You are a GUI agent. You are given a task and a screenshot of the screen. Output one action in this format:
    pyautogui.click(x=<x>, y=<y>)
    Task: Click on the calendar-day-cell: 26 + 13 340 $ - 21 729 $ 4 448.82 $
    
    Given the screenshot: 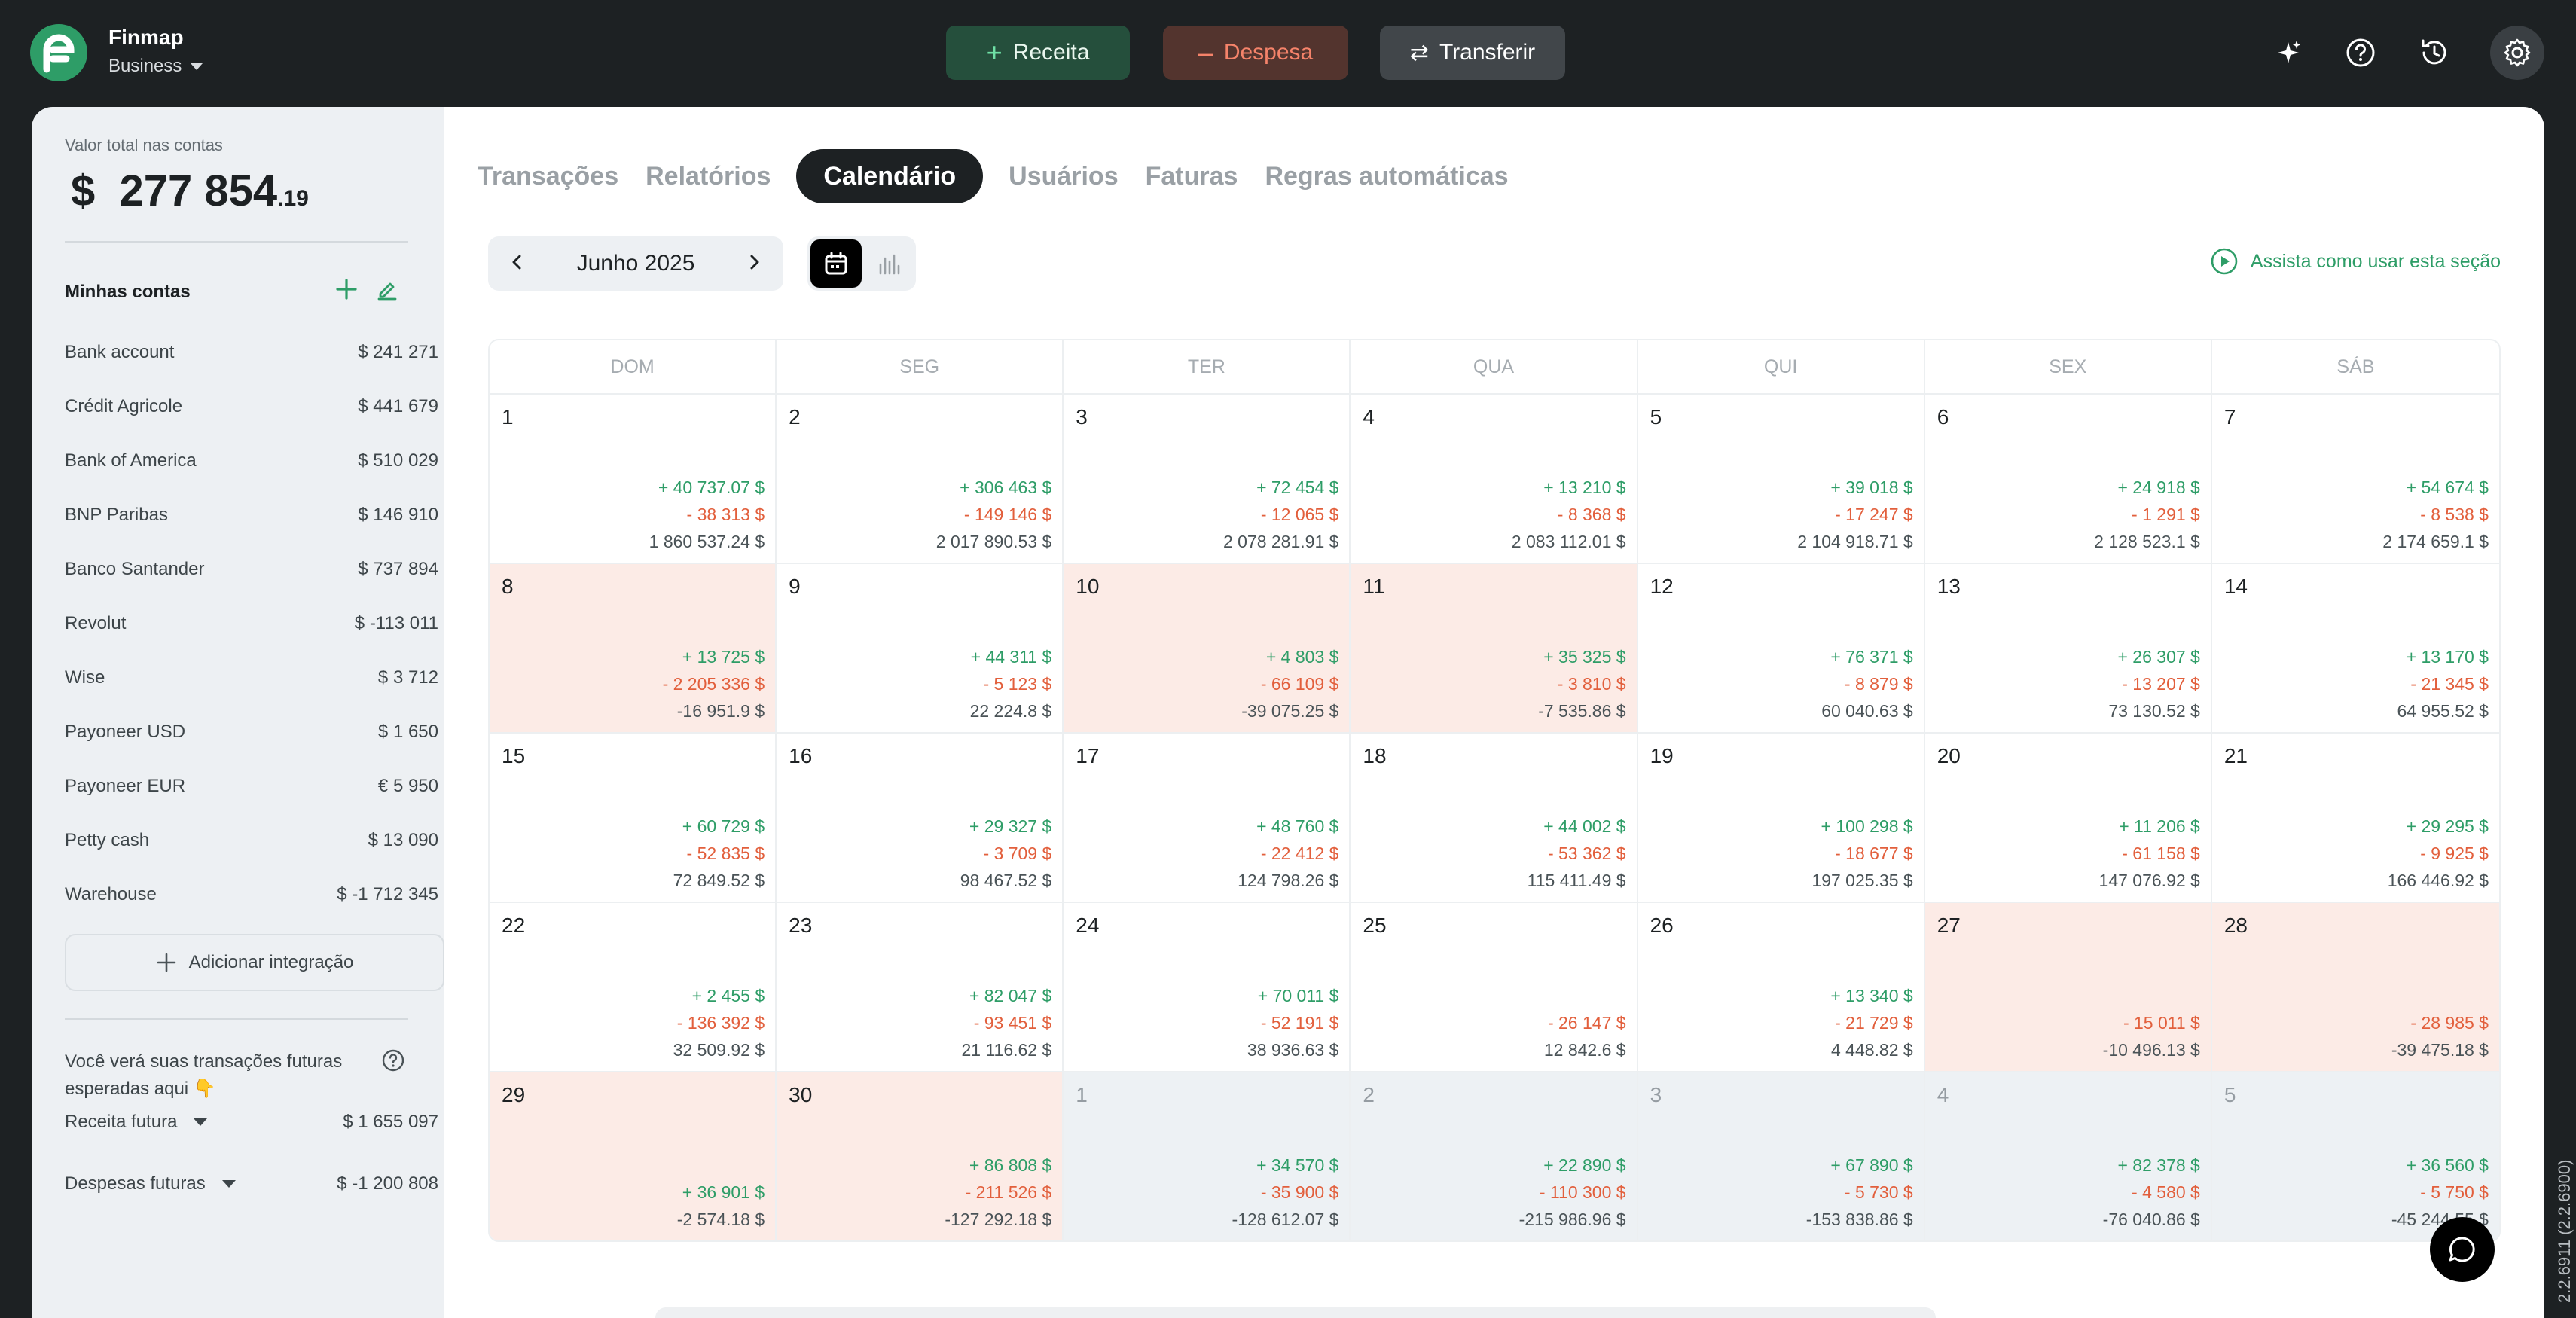 What is the action you would take?
    pyautogui.click(x=1781, y=986)
    